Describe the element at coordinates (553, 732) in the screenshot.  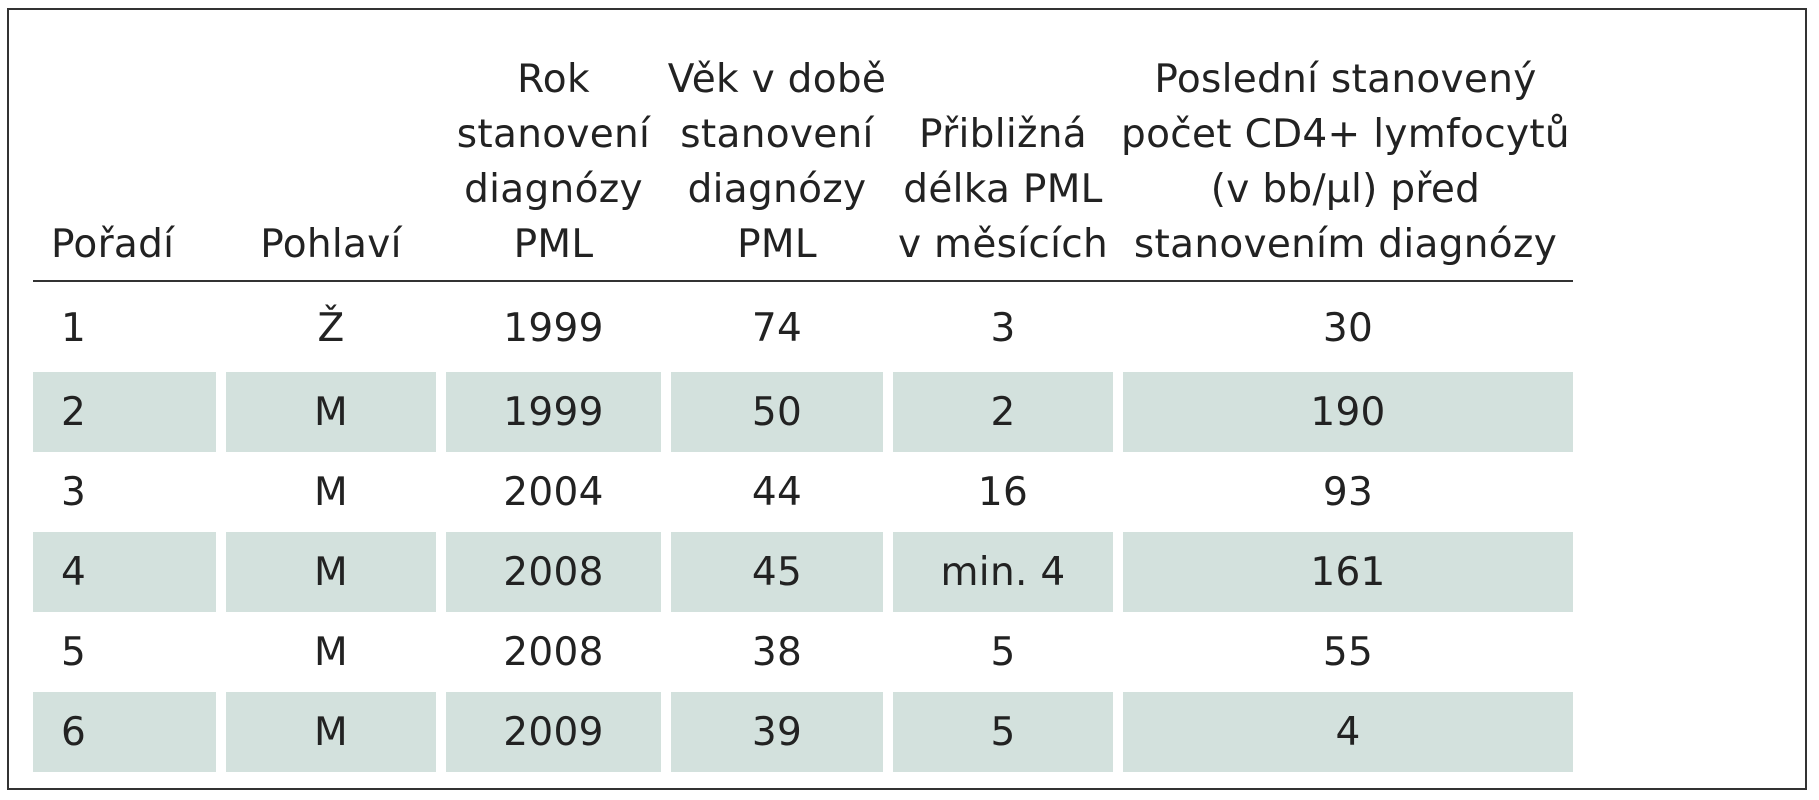
I see `cell-rok: 2009` at that location.